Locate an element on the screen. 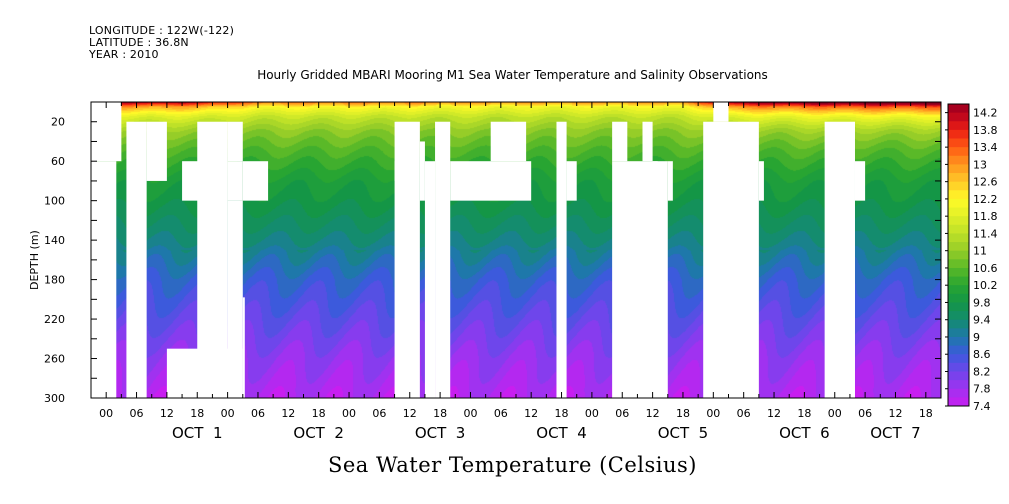 The width and height of the screenshot is (1009, 504). colorbar-label: 7.8 is located at coordinates (982, 389).